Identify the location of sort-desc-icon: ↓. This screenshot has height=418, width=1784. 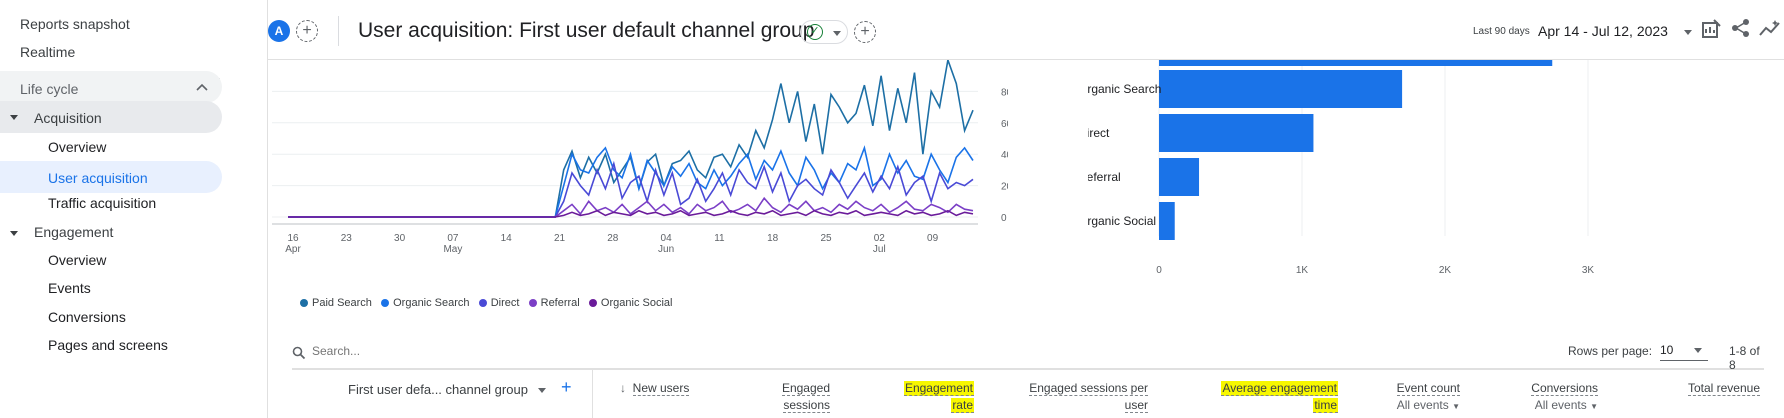
(623, 388).